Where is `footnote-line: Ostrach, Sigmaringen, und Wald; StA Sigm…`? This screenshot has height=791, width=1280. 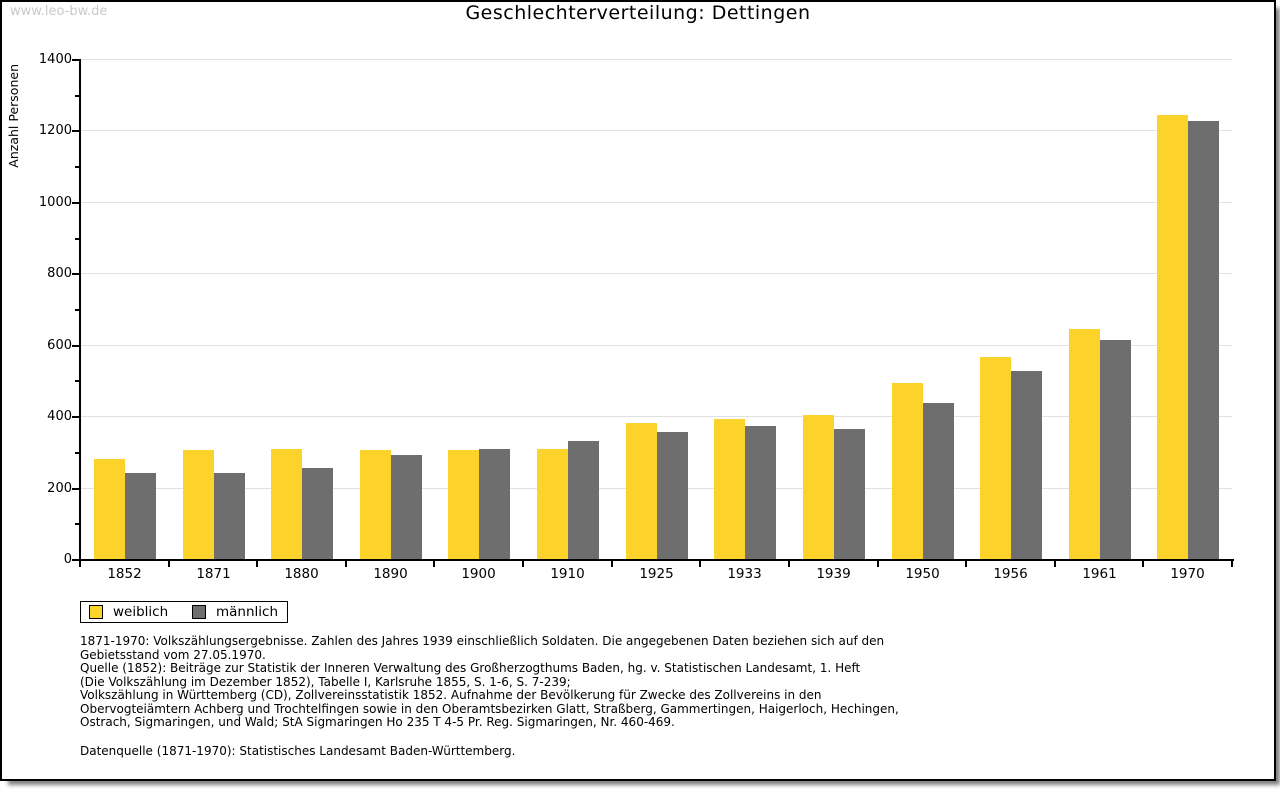
footnote-line: Ostrach, Sigmaringen, und Wald; StA Sigm… is located at coordinates (377, 722).